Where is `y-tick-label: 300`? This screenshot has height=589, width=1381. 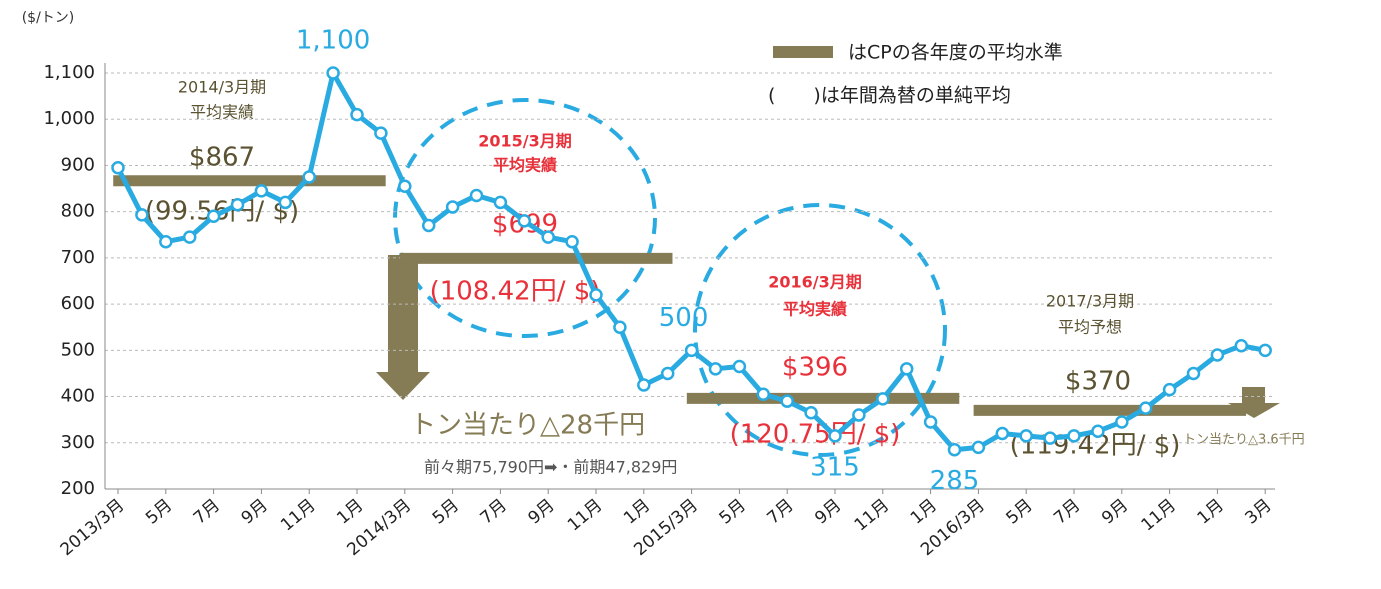 y-tick-label: 300 is located at coordinates (78, 442).